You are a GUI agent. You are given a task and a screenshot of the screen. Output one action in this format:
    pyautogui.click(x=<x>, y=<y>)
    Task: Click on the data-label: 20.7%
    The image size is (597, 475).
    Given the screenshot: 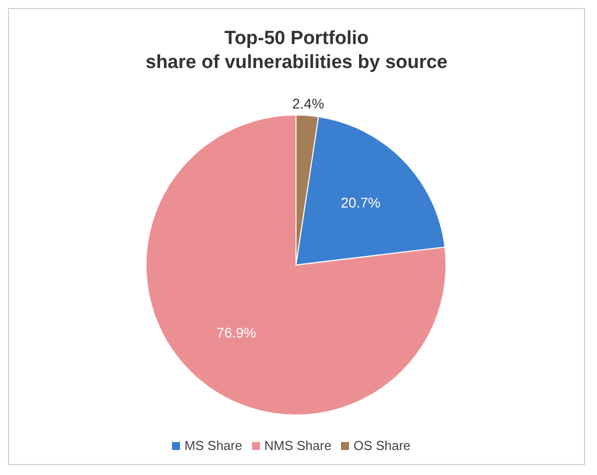 What is the action you would take?
    pyautogui.click(x=360, y=202)
    